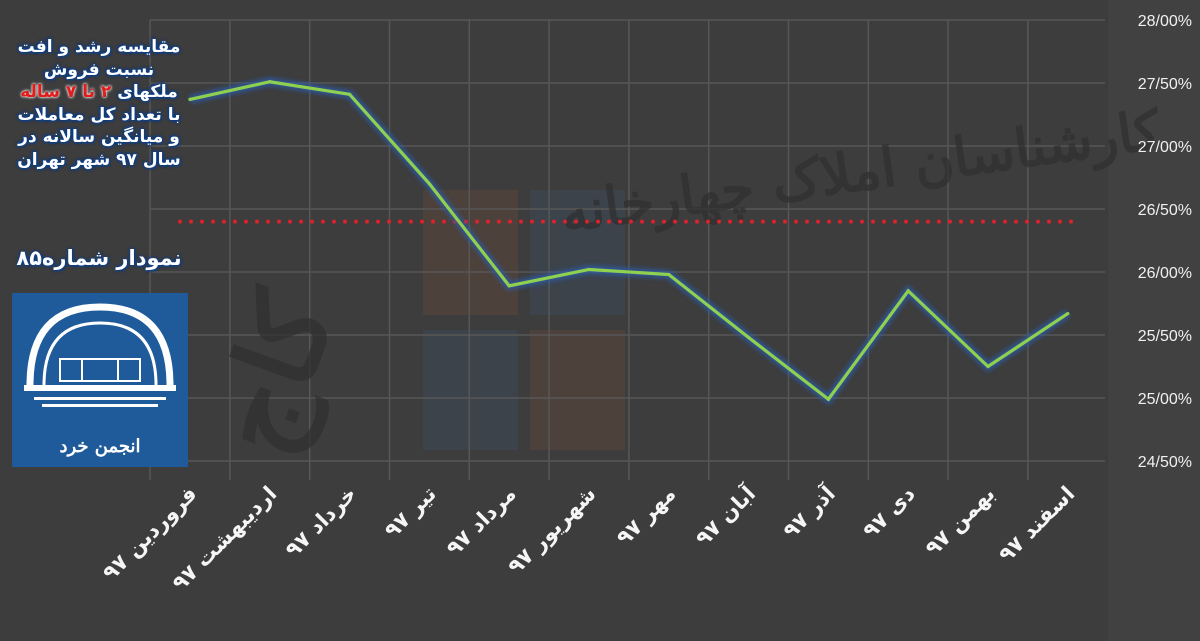 The image size is (1200, 641). What do you see at coordinates (1165, 399) in the screenshot?
I see `y-tick-label: 25/00%` at bounding box center [1165, 399].